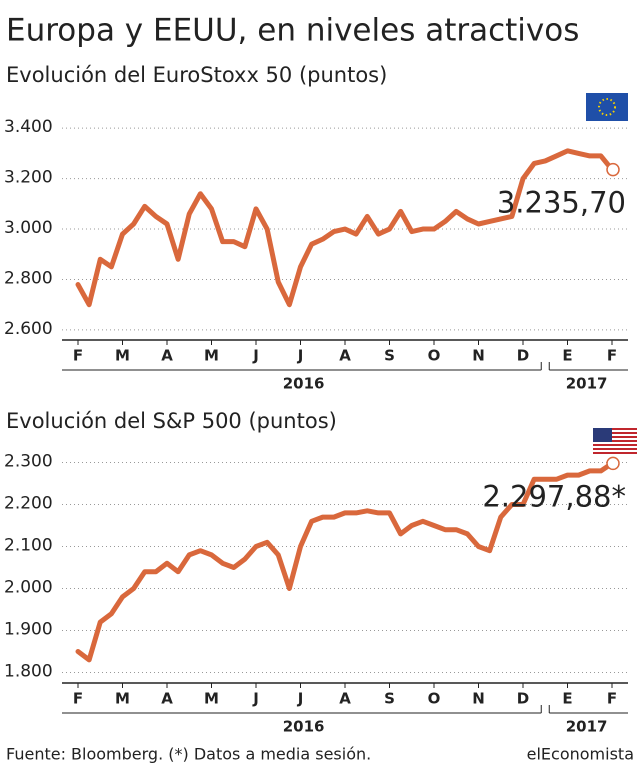 This screenshot has width=640, height=772. I want to click on brand: elEconomista, so click(580, 754).